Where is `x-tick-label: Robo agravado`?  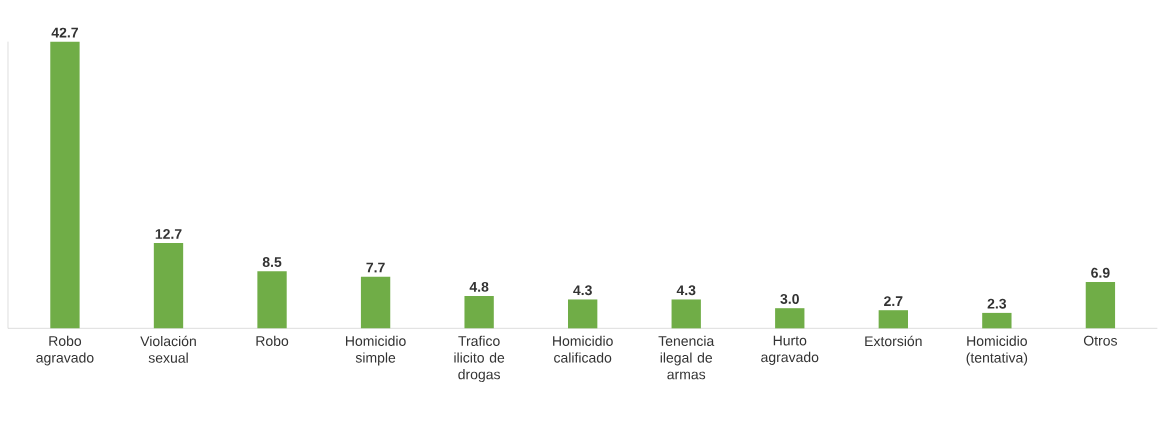 x-tick-label: Robo agravado is located at coordinates (65, 350).